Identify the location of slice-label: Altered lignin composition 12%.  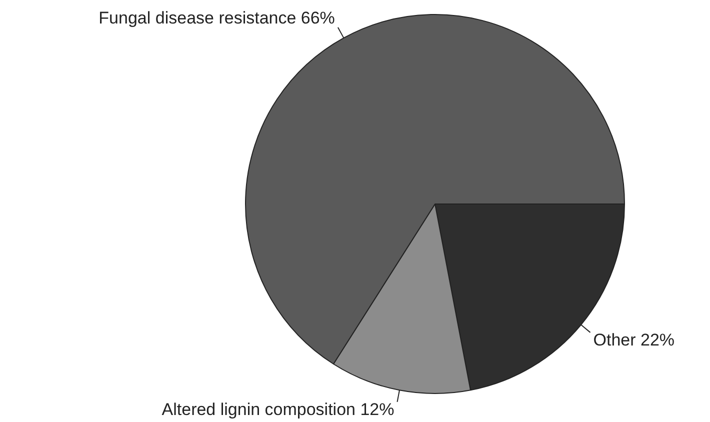
(278, 410).